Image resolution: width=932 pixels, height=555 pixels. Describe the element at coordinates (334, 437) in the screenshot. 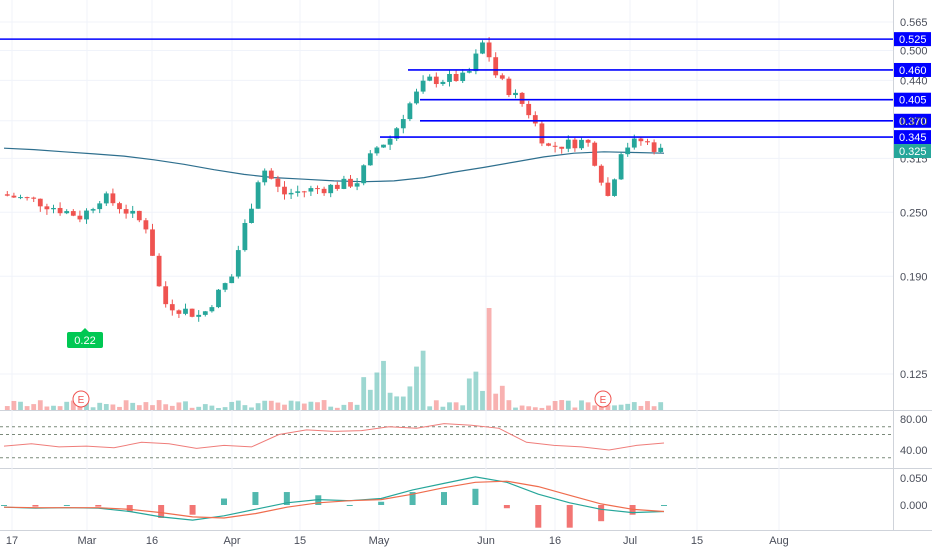

I see `oscillator-line` at that location.